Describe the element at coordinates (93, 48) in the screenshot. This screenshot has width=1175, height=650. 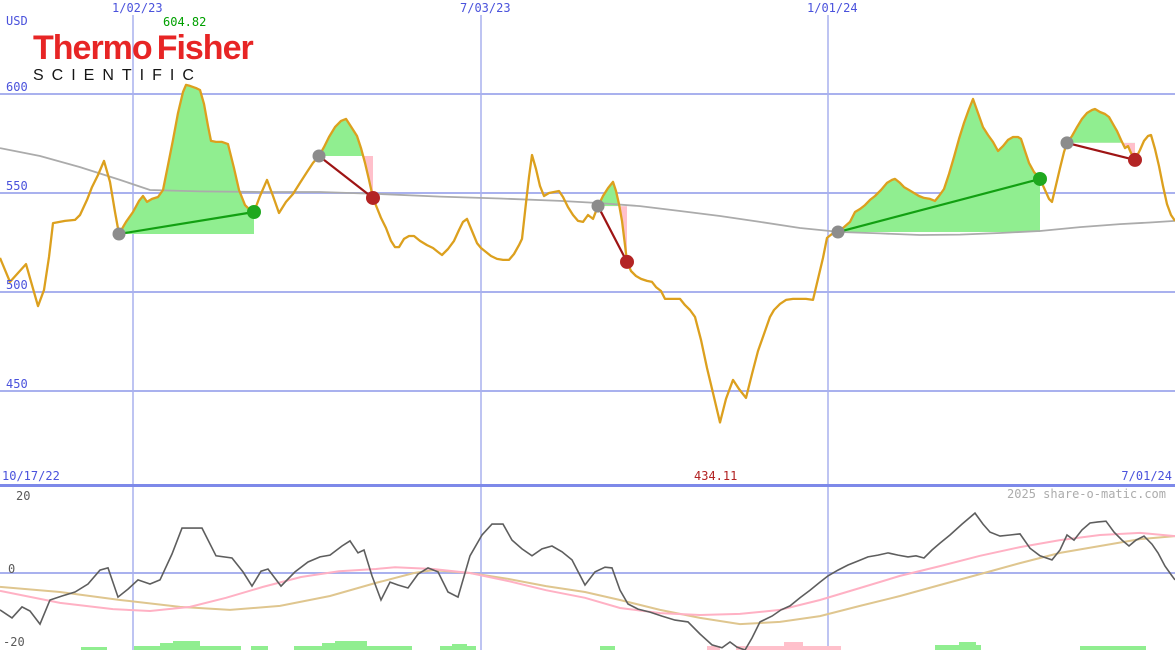
I see `logo-word-thermo: Thermo` at that location.